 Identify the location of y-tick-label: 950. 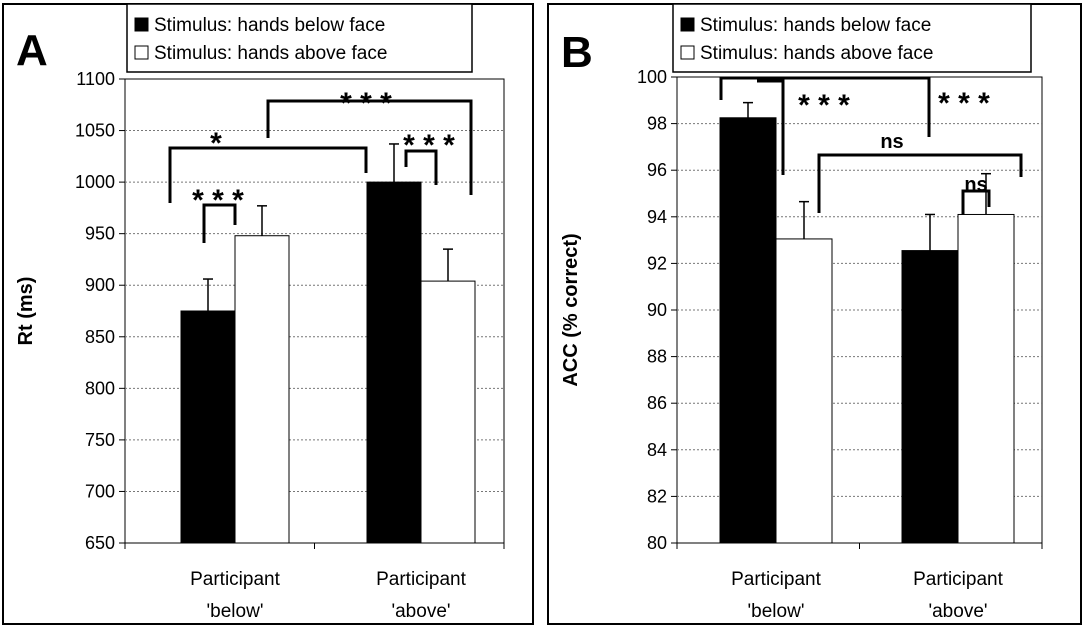
(100, 234).